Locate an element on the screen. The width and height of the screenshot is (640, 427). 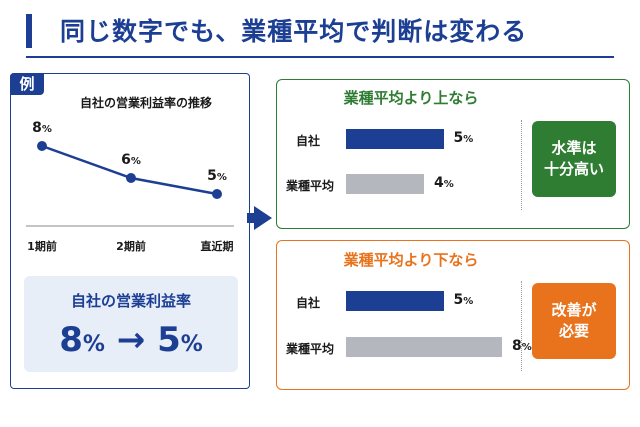
case-above-own-label: 自社 is located at coordinates (308, 141).